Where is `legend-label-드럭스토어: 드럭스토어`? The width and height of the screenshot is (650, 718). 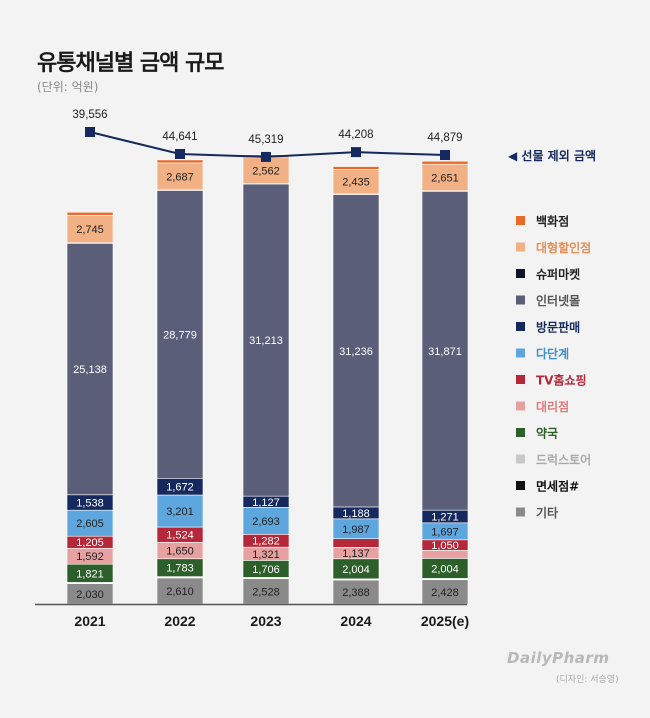
legend-label-드럭스토어: 드럭스토어 is located at coordinates (563, 459).